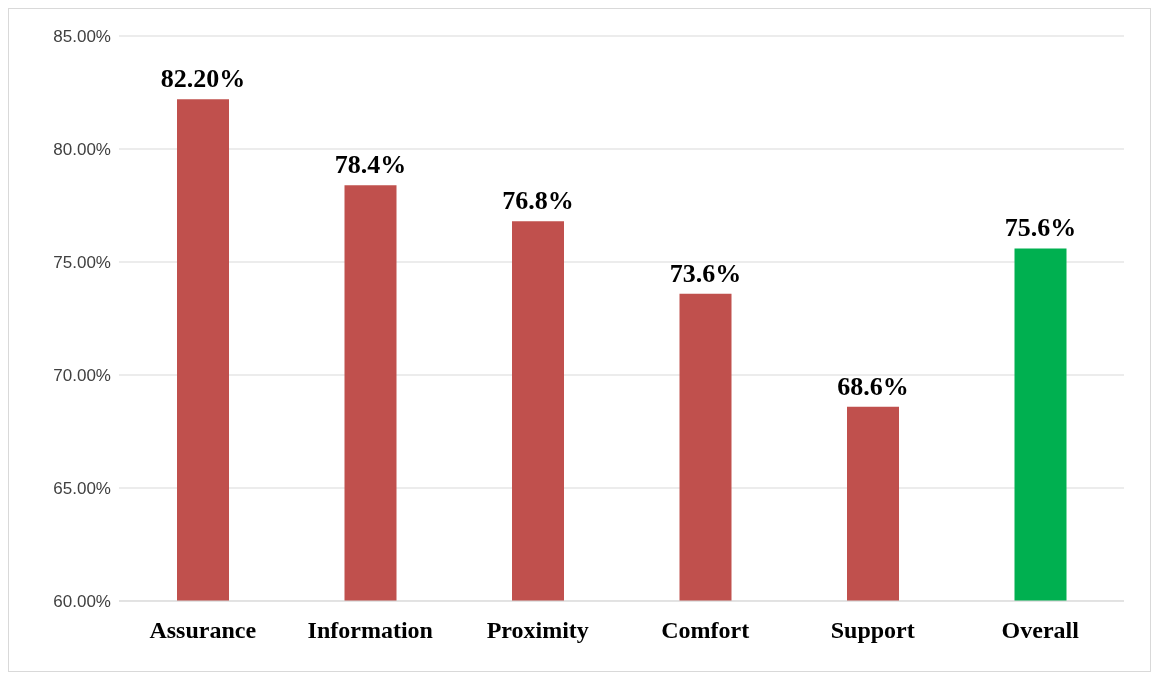 Image resolution: width=1159 pixels, height=680 pixels. I want to click on x-tick-label: Comfort, so click(705, 630).